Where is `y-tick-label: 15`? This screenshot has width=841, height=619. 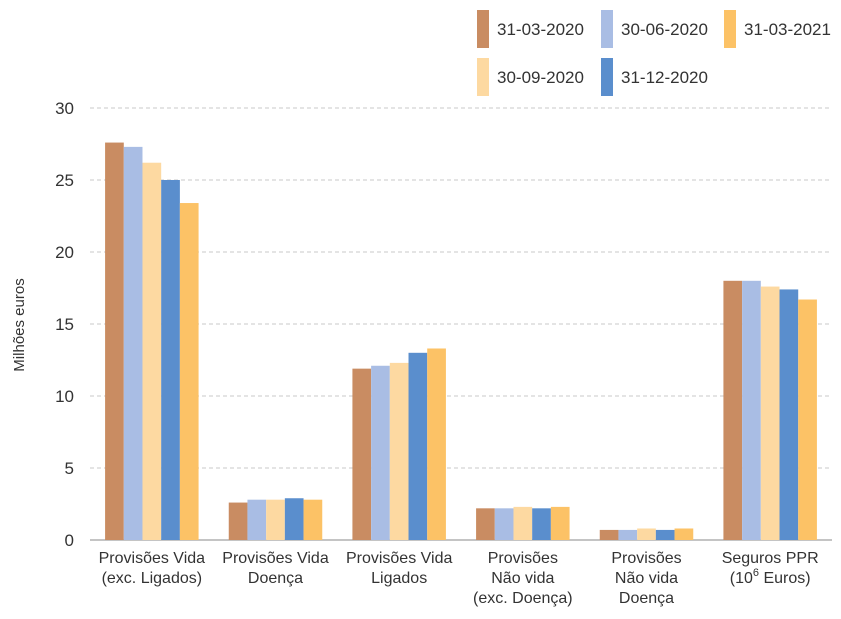 y-tick-label: 15 is located at coordinates (64, 324).